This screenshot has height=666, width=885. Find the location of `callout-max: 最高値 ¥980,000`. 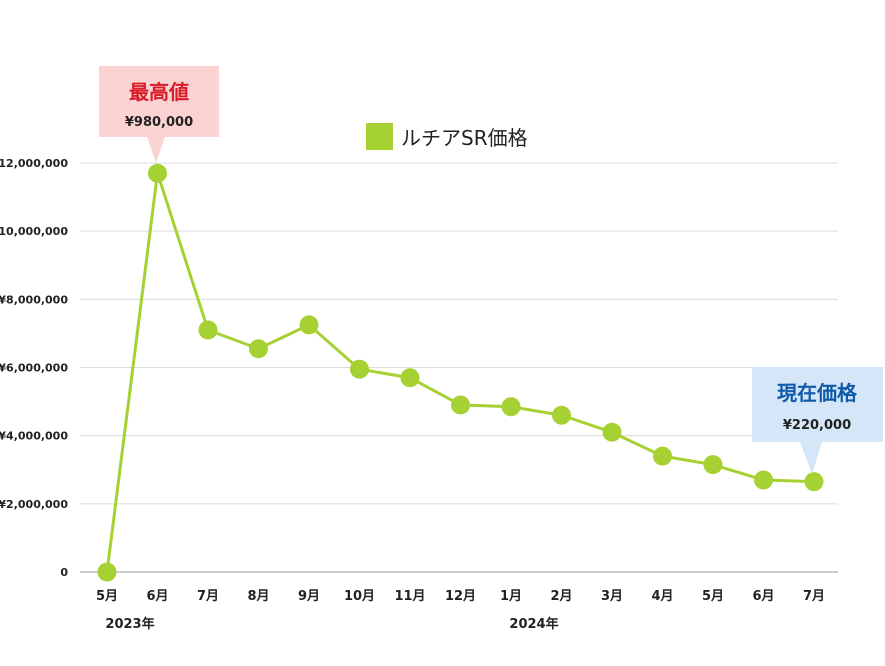

callout-max: 最高値 ¥980,000 is located at coordinates (159, 114).